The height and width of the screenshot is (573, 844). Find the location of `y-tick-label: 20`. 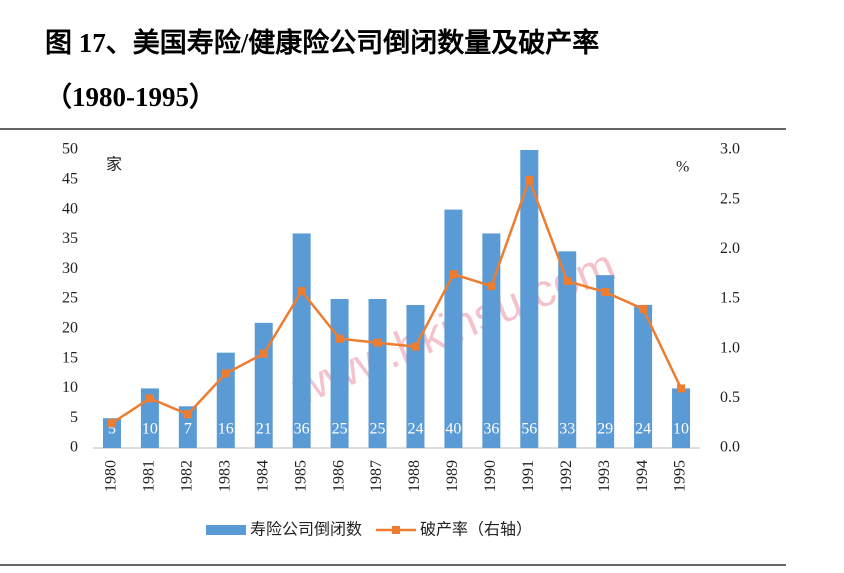

y-tick-label: 20 is located at coordinates (70, 327).